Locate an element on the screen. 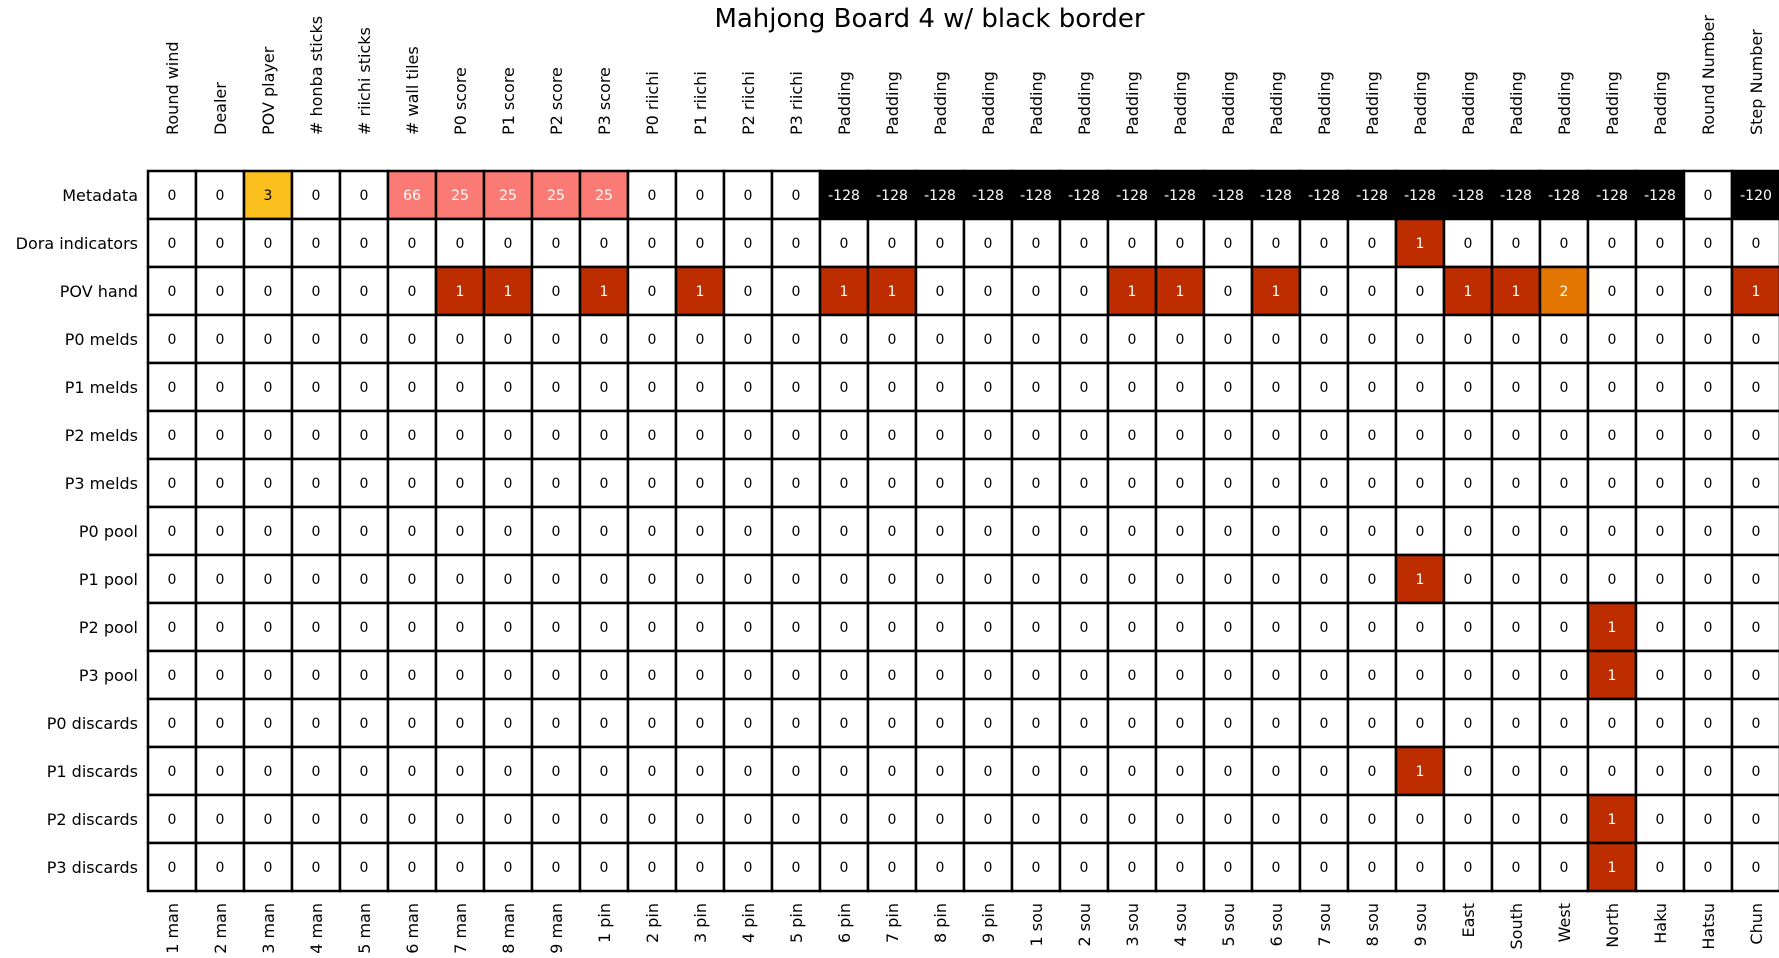 This screenshot has width=1779, height=958. top-column-label: P2 riichi is located at coordinates (748, 103).